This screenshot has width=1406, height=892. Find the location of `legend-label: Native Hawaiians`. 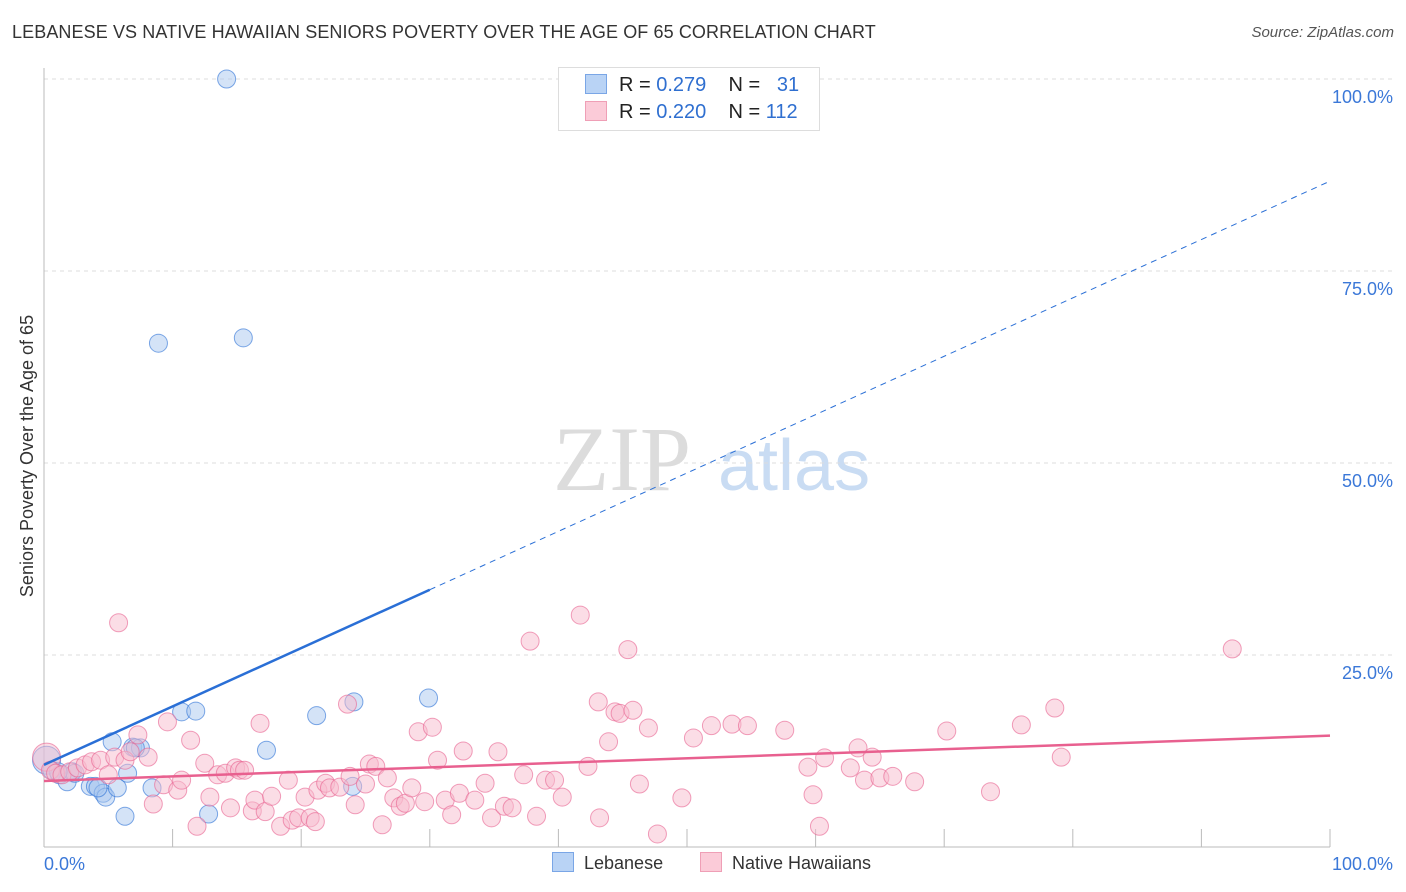

legend-label: Native Hawaiians is located at coordinates (802, 863).